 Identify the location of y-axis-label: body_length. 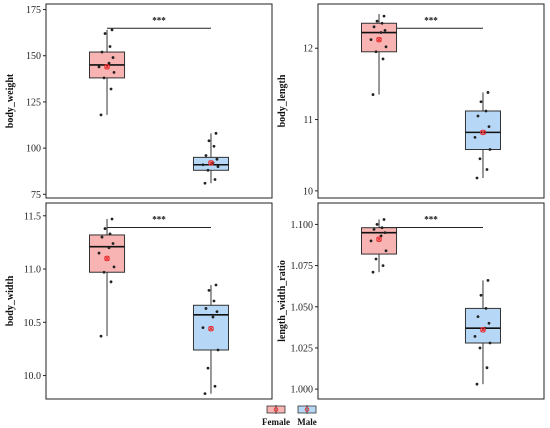
(282, 100).